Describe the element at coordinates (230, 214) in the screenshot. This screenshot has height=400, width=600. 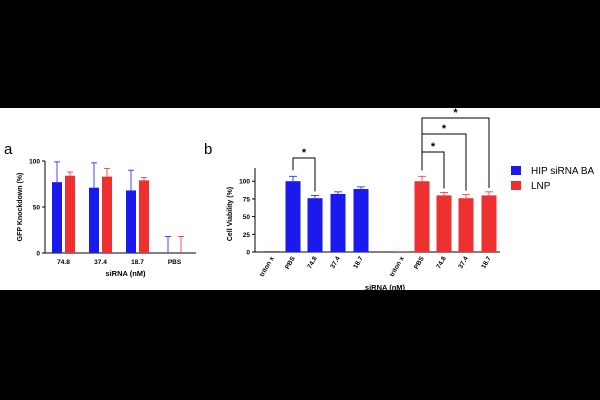
I see `y-axis-label-b: Cell Viability (%)` at that location.